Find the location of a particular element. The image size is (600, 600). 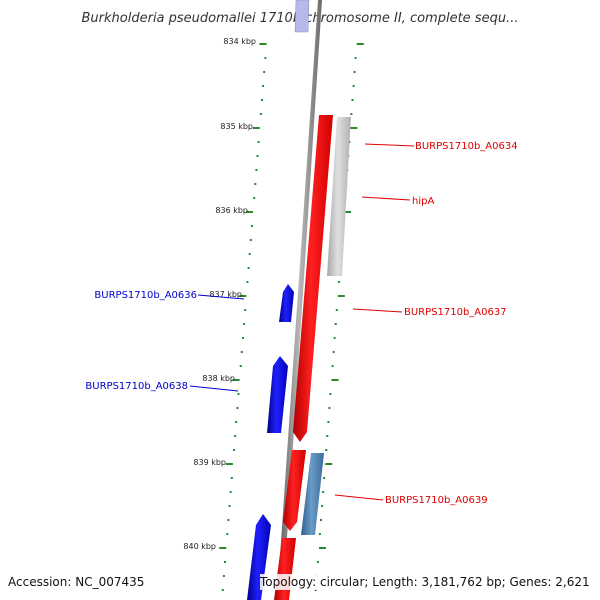

label-burps1710b-a0637: BURPS1710b_A0637 is located at coordinates (455, 312).